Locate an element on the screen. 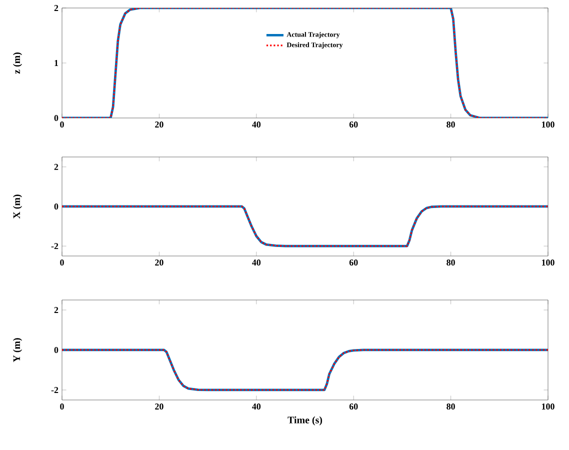 This screenshot has width=569, height=450. y-axis-title: Y (m) is located at coordinates (17, 350).